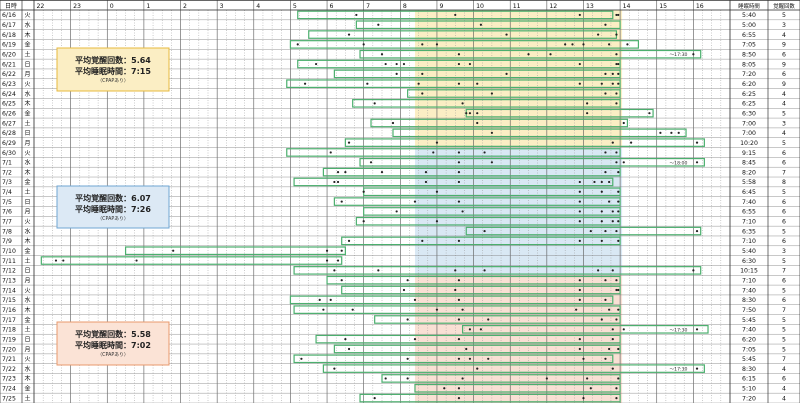 This screenshot has width=800, height=407. What do you see at coordinates (9, 55) in the screenshot?
I see `row-date: 6/20` at bounding box center [9, 55].